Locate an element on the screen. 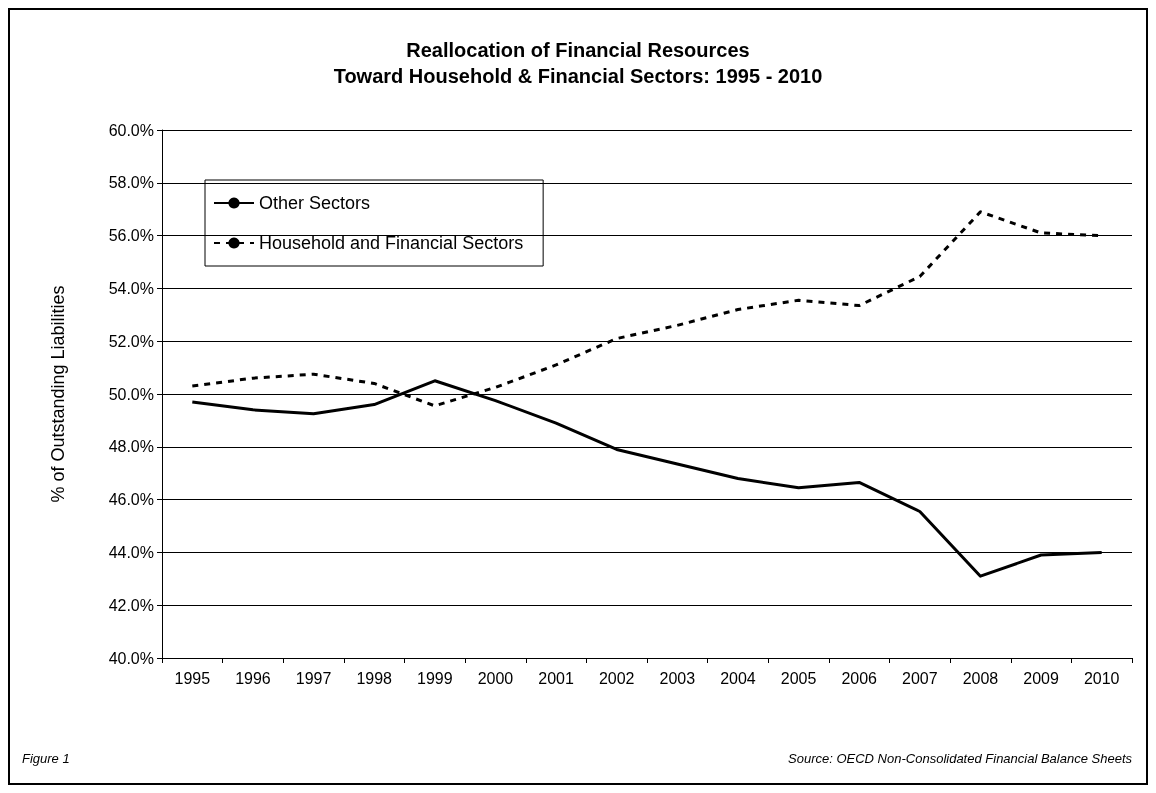  x-tick-label: 2003 is located at coordinates (677, 678).